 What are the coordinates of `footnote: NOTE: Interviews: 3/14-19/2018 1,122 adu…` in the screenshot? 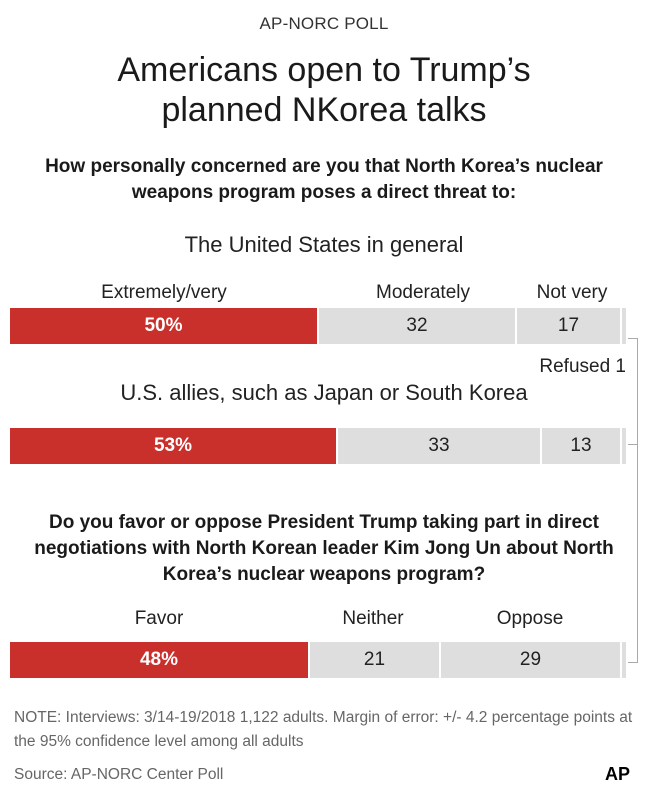 It's located at (324, 730).